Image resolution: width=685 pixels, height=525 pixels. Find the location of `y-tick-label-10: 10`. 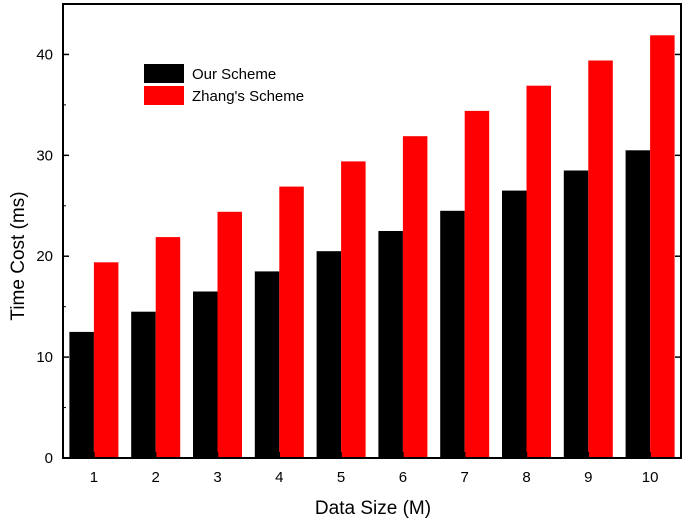

y-tick-label-10: 10 is located at coordinates (44, 357).